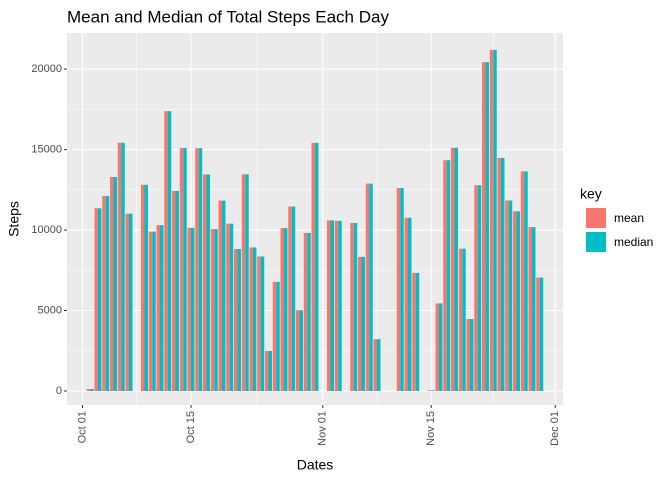 This screenshot has height=480, width=672. What do you see at coordinates (46, 69) in the screenshot?
I see `y-tick-label: 20000` at bounding box center [46, 69].